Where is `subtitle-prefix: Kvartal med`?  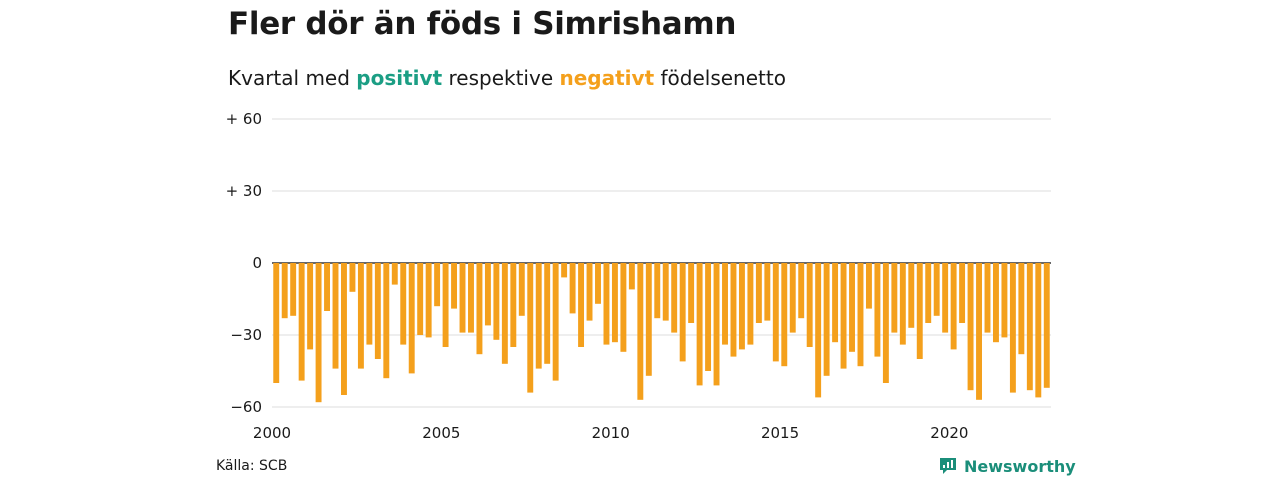
subtitle-prefix: Kvartal med is located at coordinates (289, 78).